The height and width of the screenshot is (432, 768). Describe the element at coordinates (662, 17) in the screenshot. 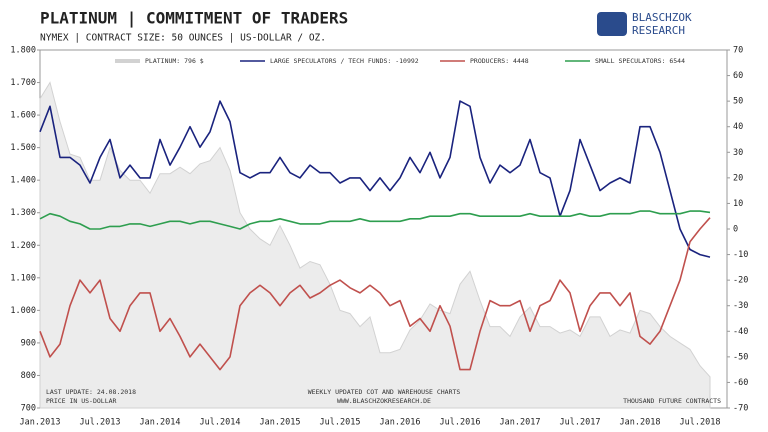

I see `logo-text: BLASCHZOK` at that location.